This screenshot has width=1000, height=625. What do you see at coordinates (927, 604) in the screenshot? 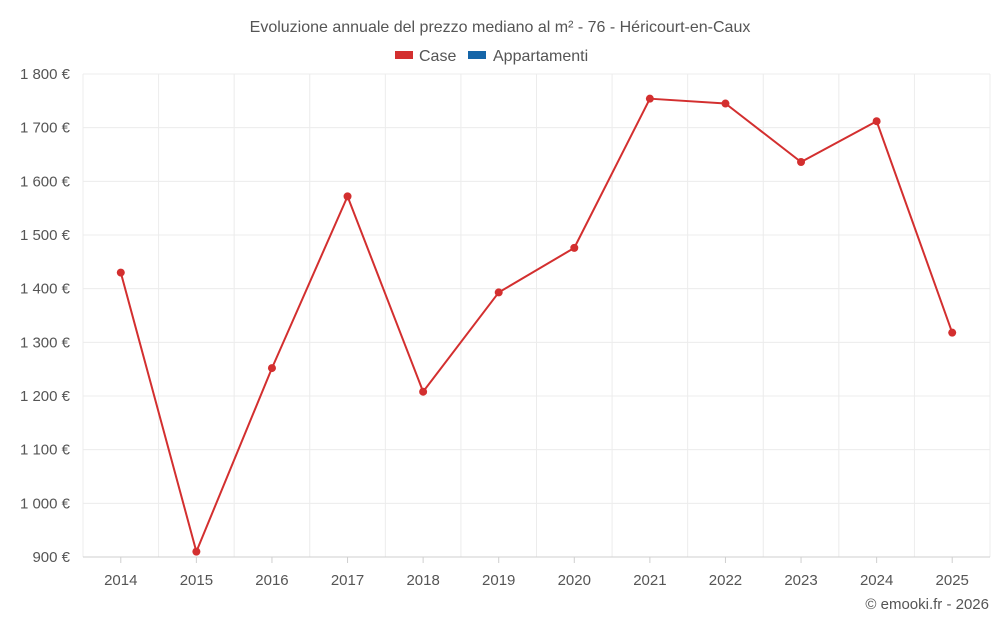
I see `credit: © emooki.fr - 2026` at bounding box center [927, 604].